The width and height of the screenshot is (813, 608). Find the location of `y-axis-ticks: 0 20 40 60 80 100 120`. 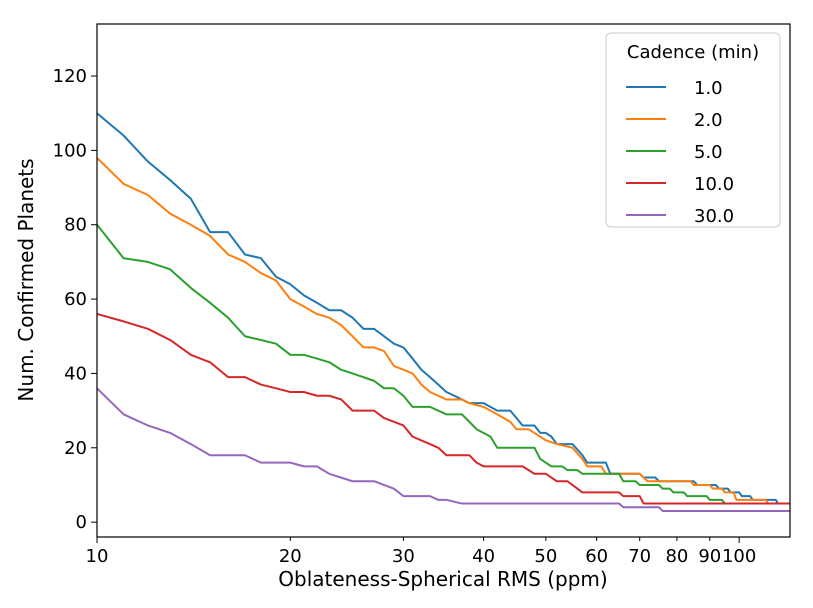

y-axis-ticks: 0 20 40 60 80 100 120 is located at coordinates (75, 299).